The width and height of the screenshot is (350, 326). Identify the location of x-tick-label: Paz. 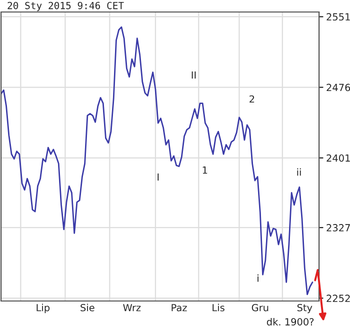
(179, 308).